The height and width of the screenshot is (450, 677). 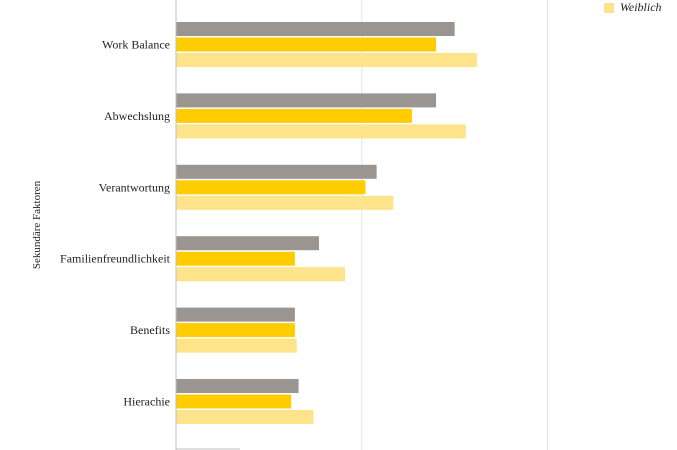 I want to click on category-label-benefits: Benefits, so click(x=150, y=330).